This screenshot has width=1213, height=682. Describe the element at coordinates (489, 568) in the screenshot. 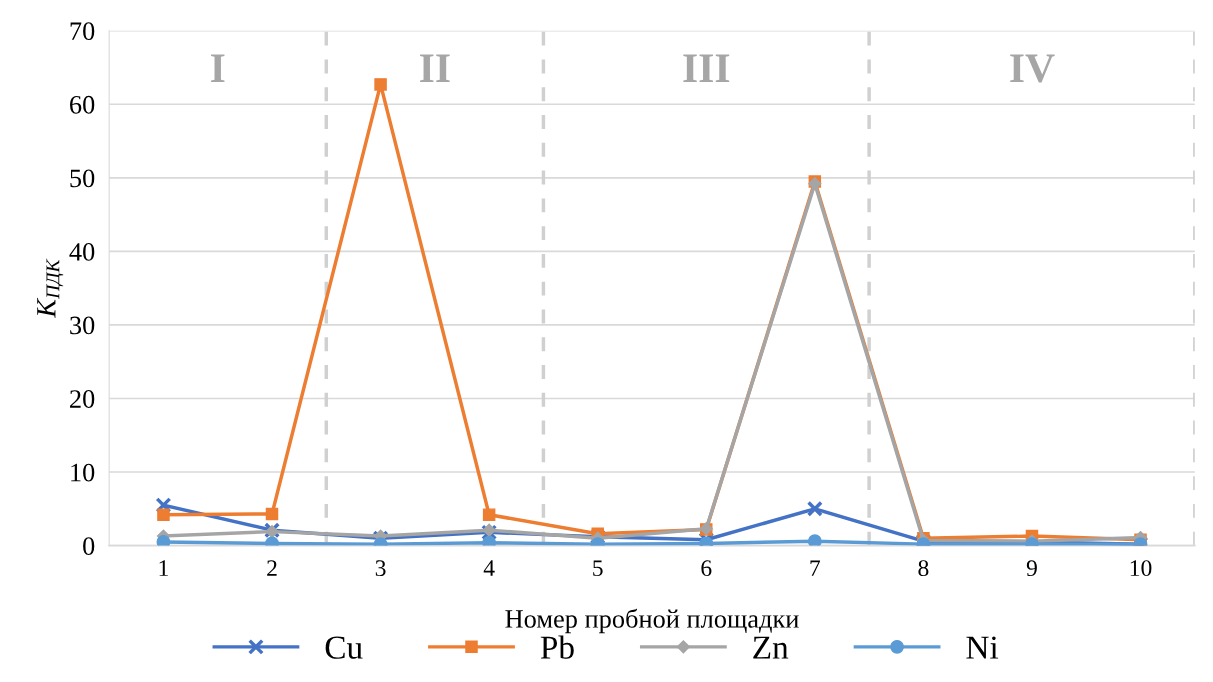

I see `x-tick-label: 4` at that location.